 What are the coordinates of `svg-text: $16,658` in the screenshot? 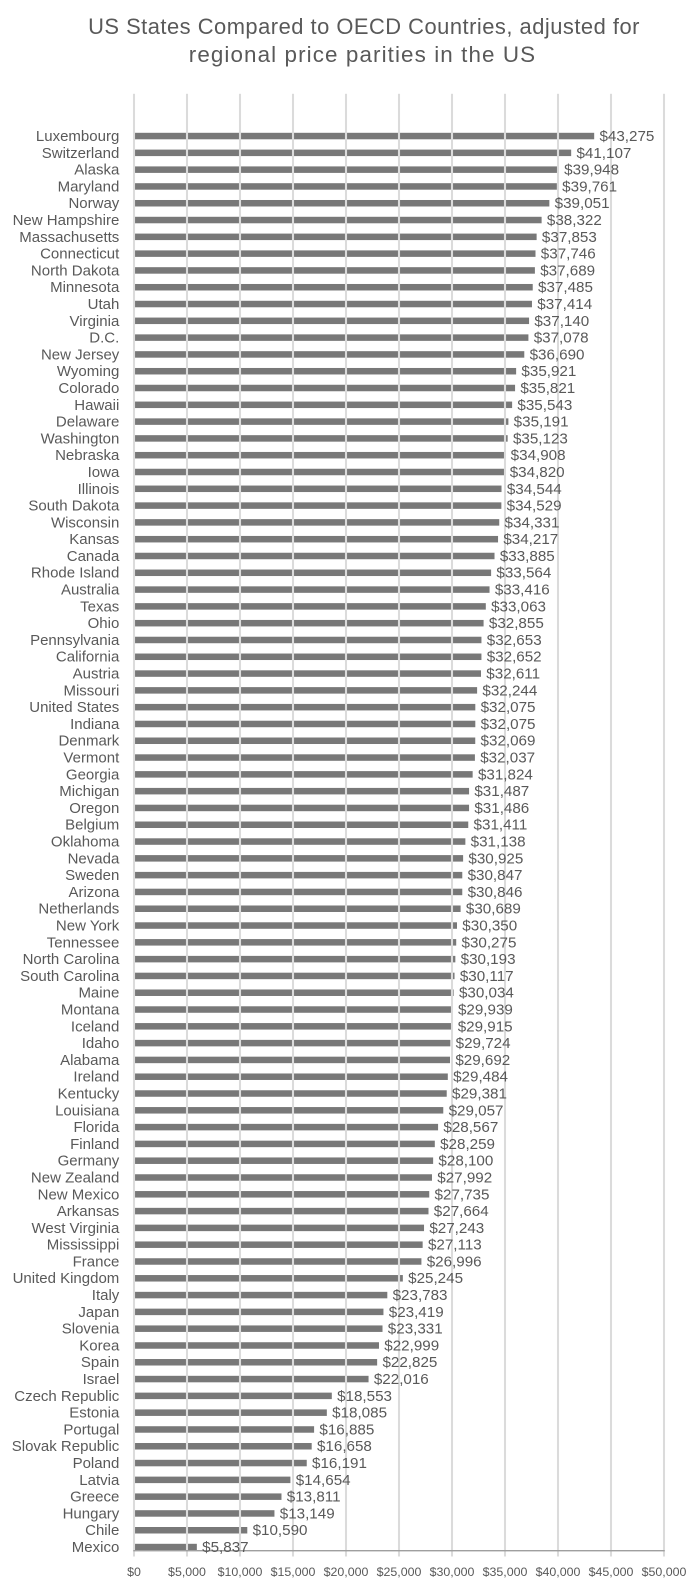 It's located at (344, 1446).